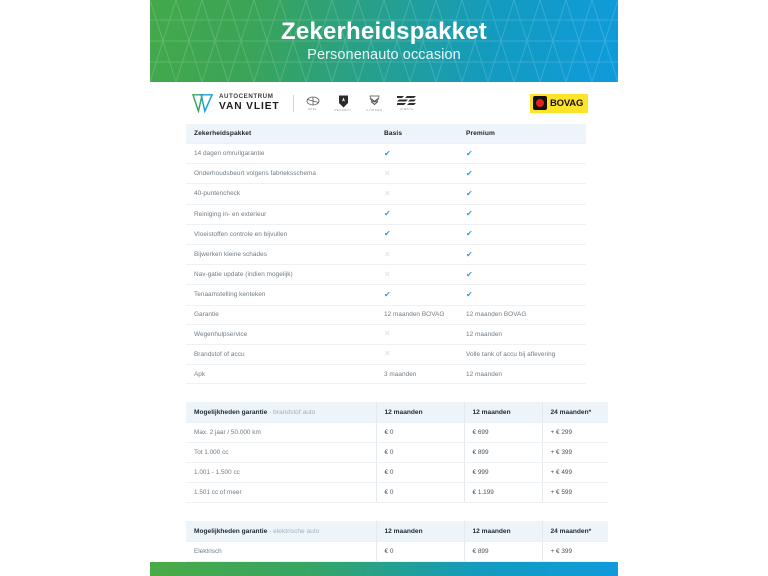  Describe the element at coordinates (503, 433) in the screenshot. I see `price-12m-b: € 699` at that location.